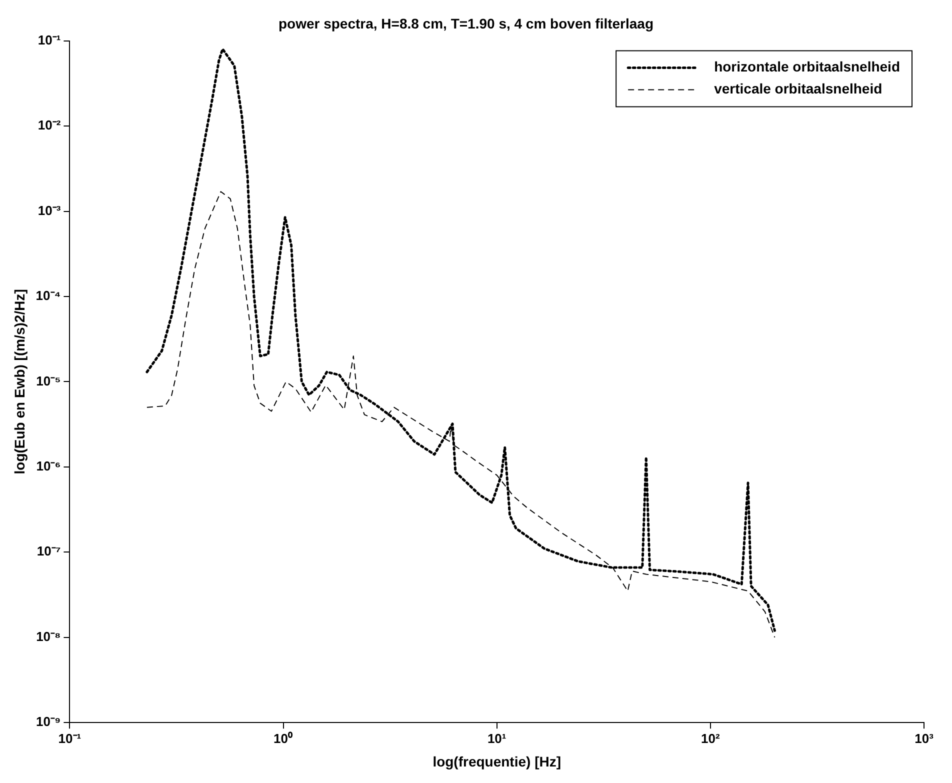  Describe the element at coordinates (710, 738) in the screenshot. I see `x-tick-label: 10²` at that location.